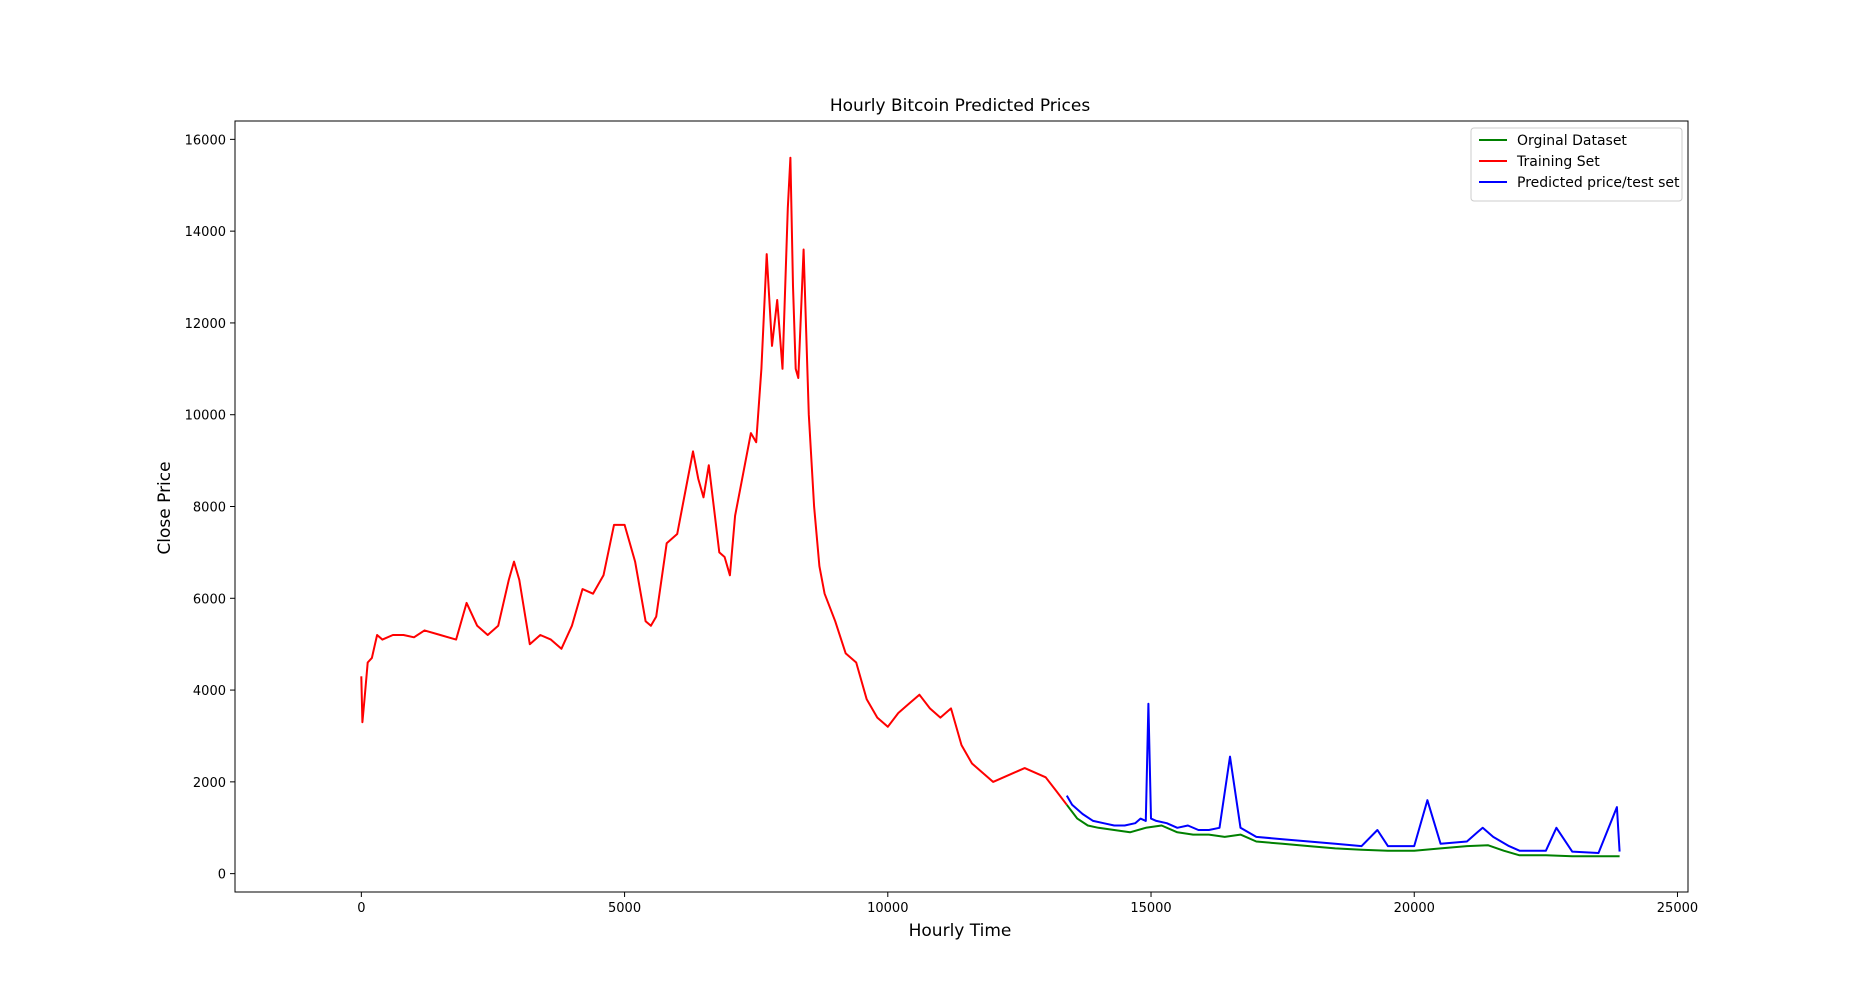  What do you see at coordinates (222, 875) in the screenshot?
I see `y-tick-label: 0` at bounding box center [222, 875].